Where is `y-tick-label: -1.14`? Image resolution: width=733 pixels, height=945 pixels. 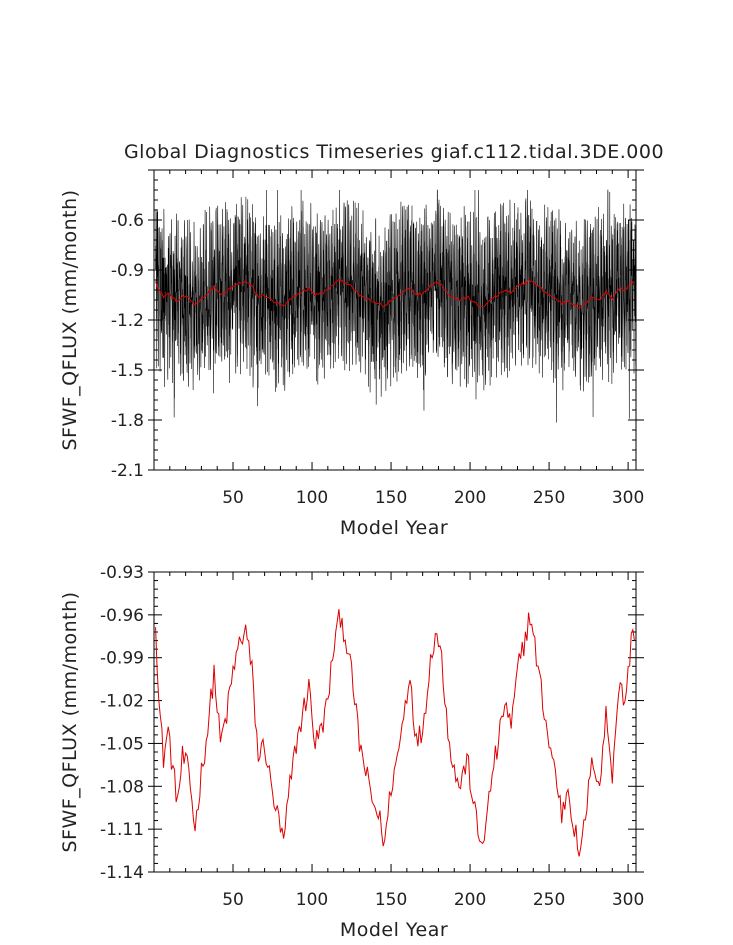 y-tick-label: -1.14 is located at coordinates (122, 873).